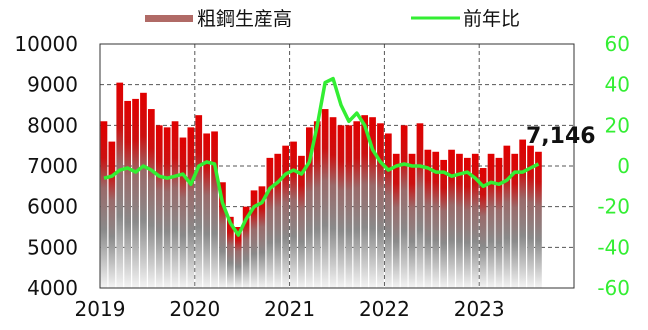 The width and height of the screenshot is (648, 330). I want to click on left-tick-label: 5000, so click(52, 247).